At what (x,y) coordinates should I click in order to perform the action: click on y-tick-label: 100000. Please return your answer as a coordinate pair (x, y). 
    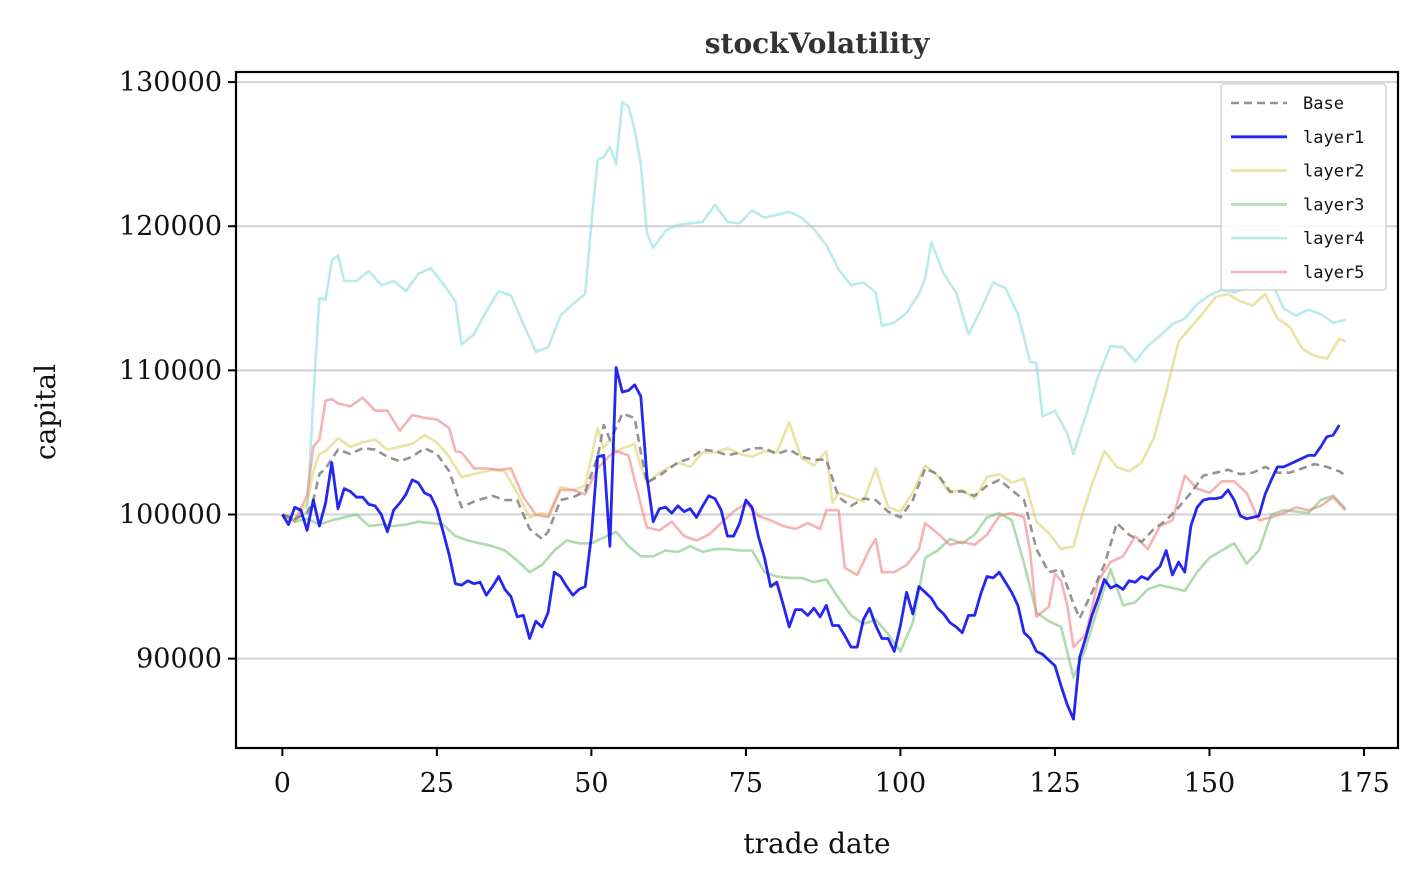
    Looking at the image, I should click on (170, 514).